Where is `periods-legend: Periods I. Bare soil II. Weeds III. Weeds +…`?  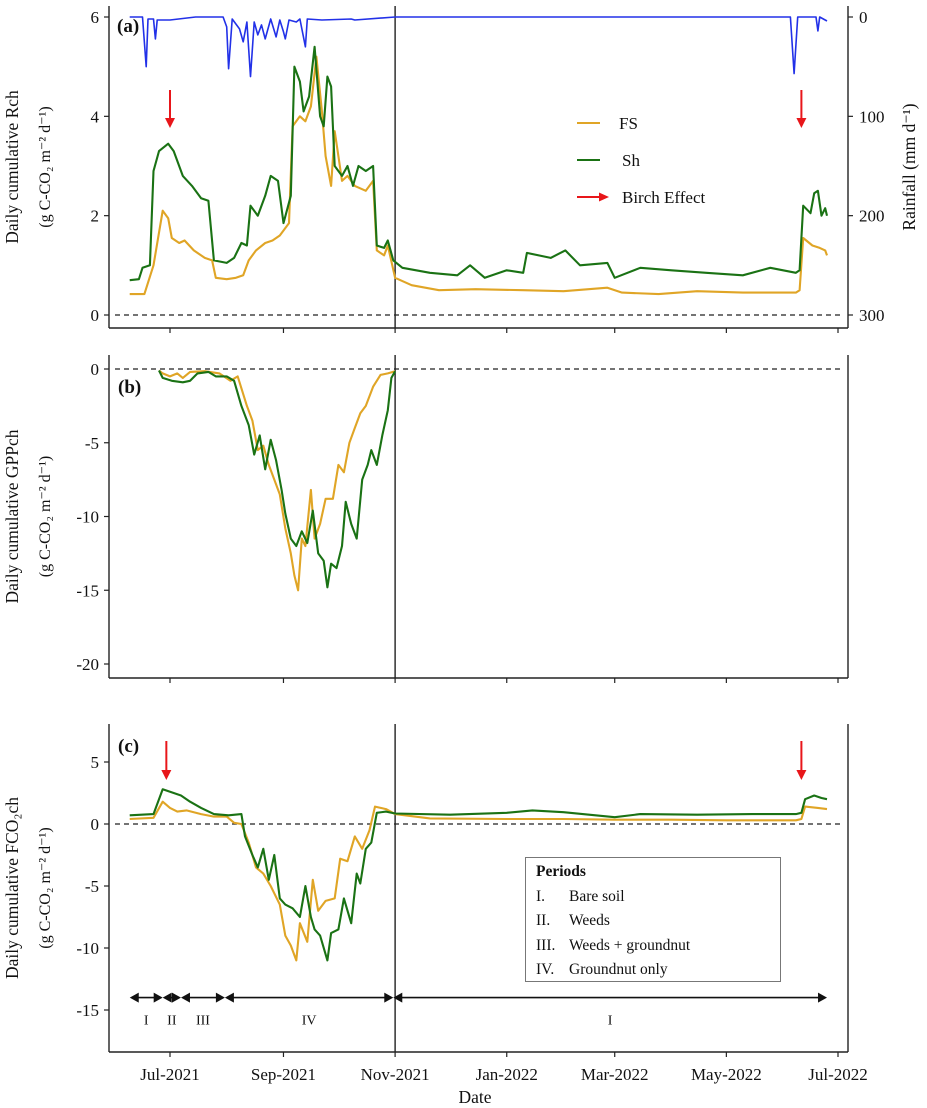
periods-legend: Periods I. Bare soil II. Weeds III. Weeds +… is located at coordinates (653, 919).